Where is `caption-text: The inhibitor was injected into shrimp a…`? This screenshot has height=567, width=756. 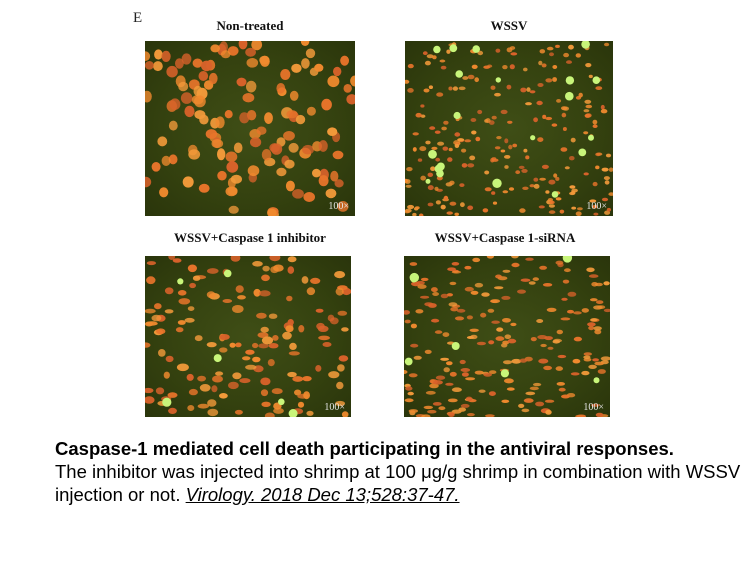
caption-text: The inhibitor was injected into shrimp a… is located at coordinates (398, 483).